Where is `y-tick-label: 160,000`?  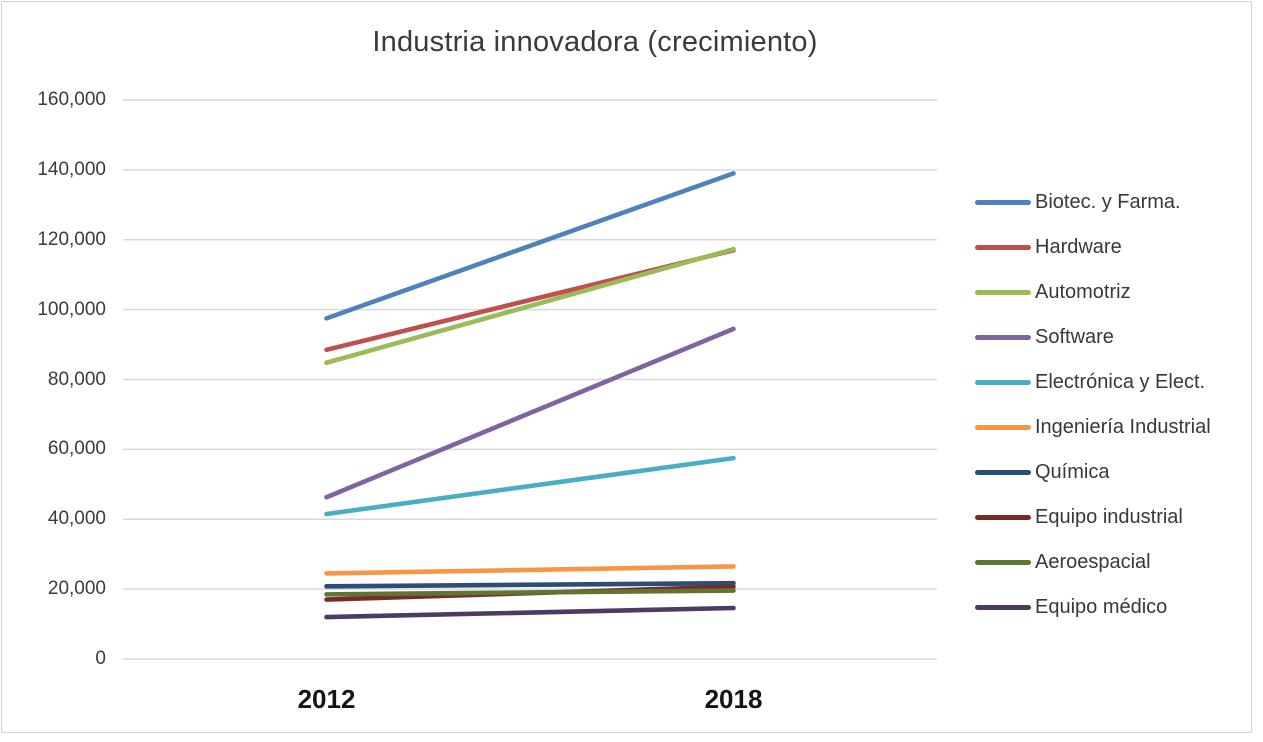 y-tick-label: 160,000 is located at coordinates (71, 99).